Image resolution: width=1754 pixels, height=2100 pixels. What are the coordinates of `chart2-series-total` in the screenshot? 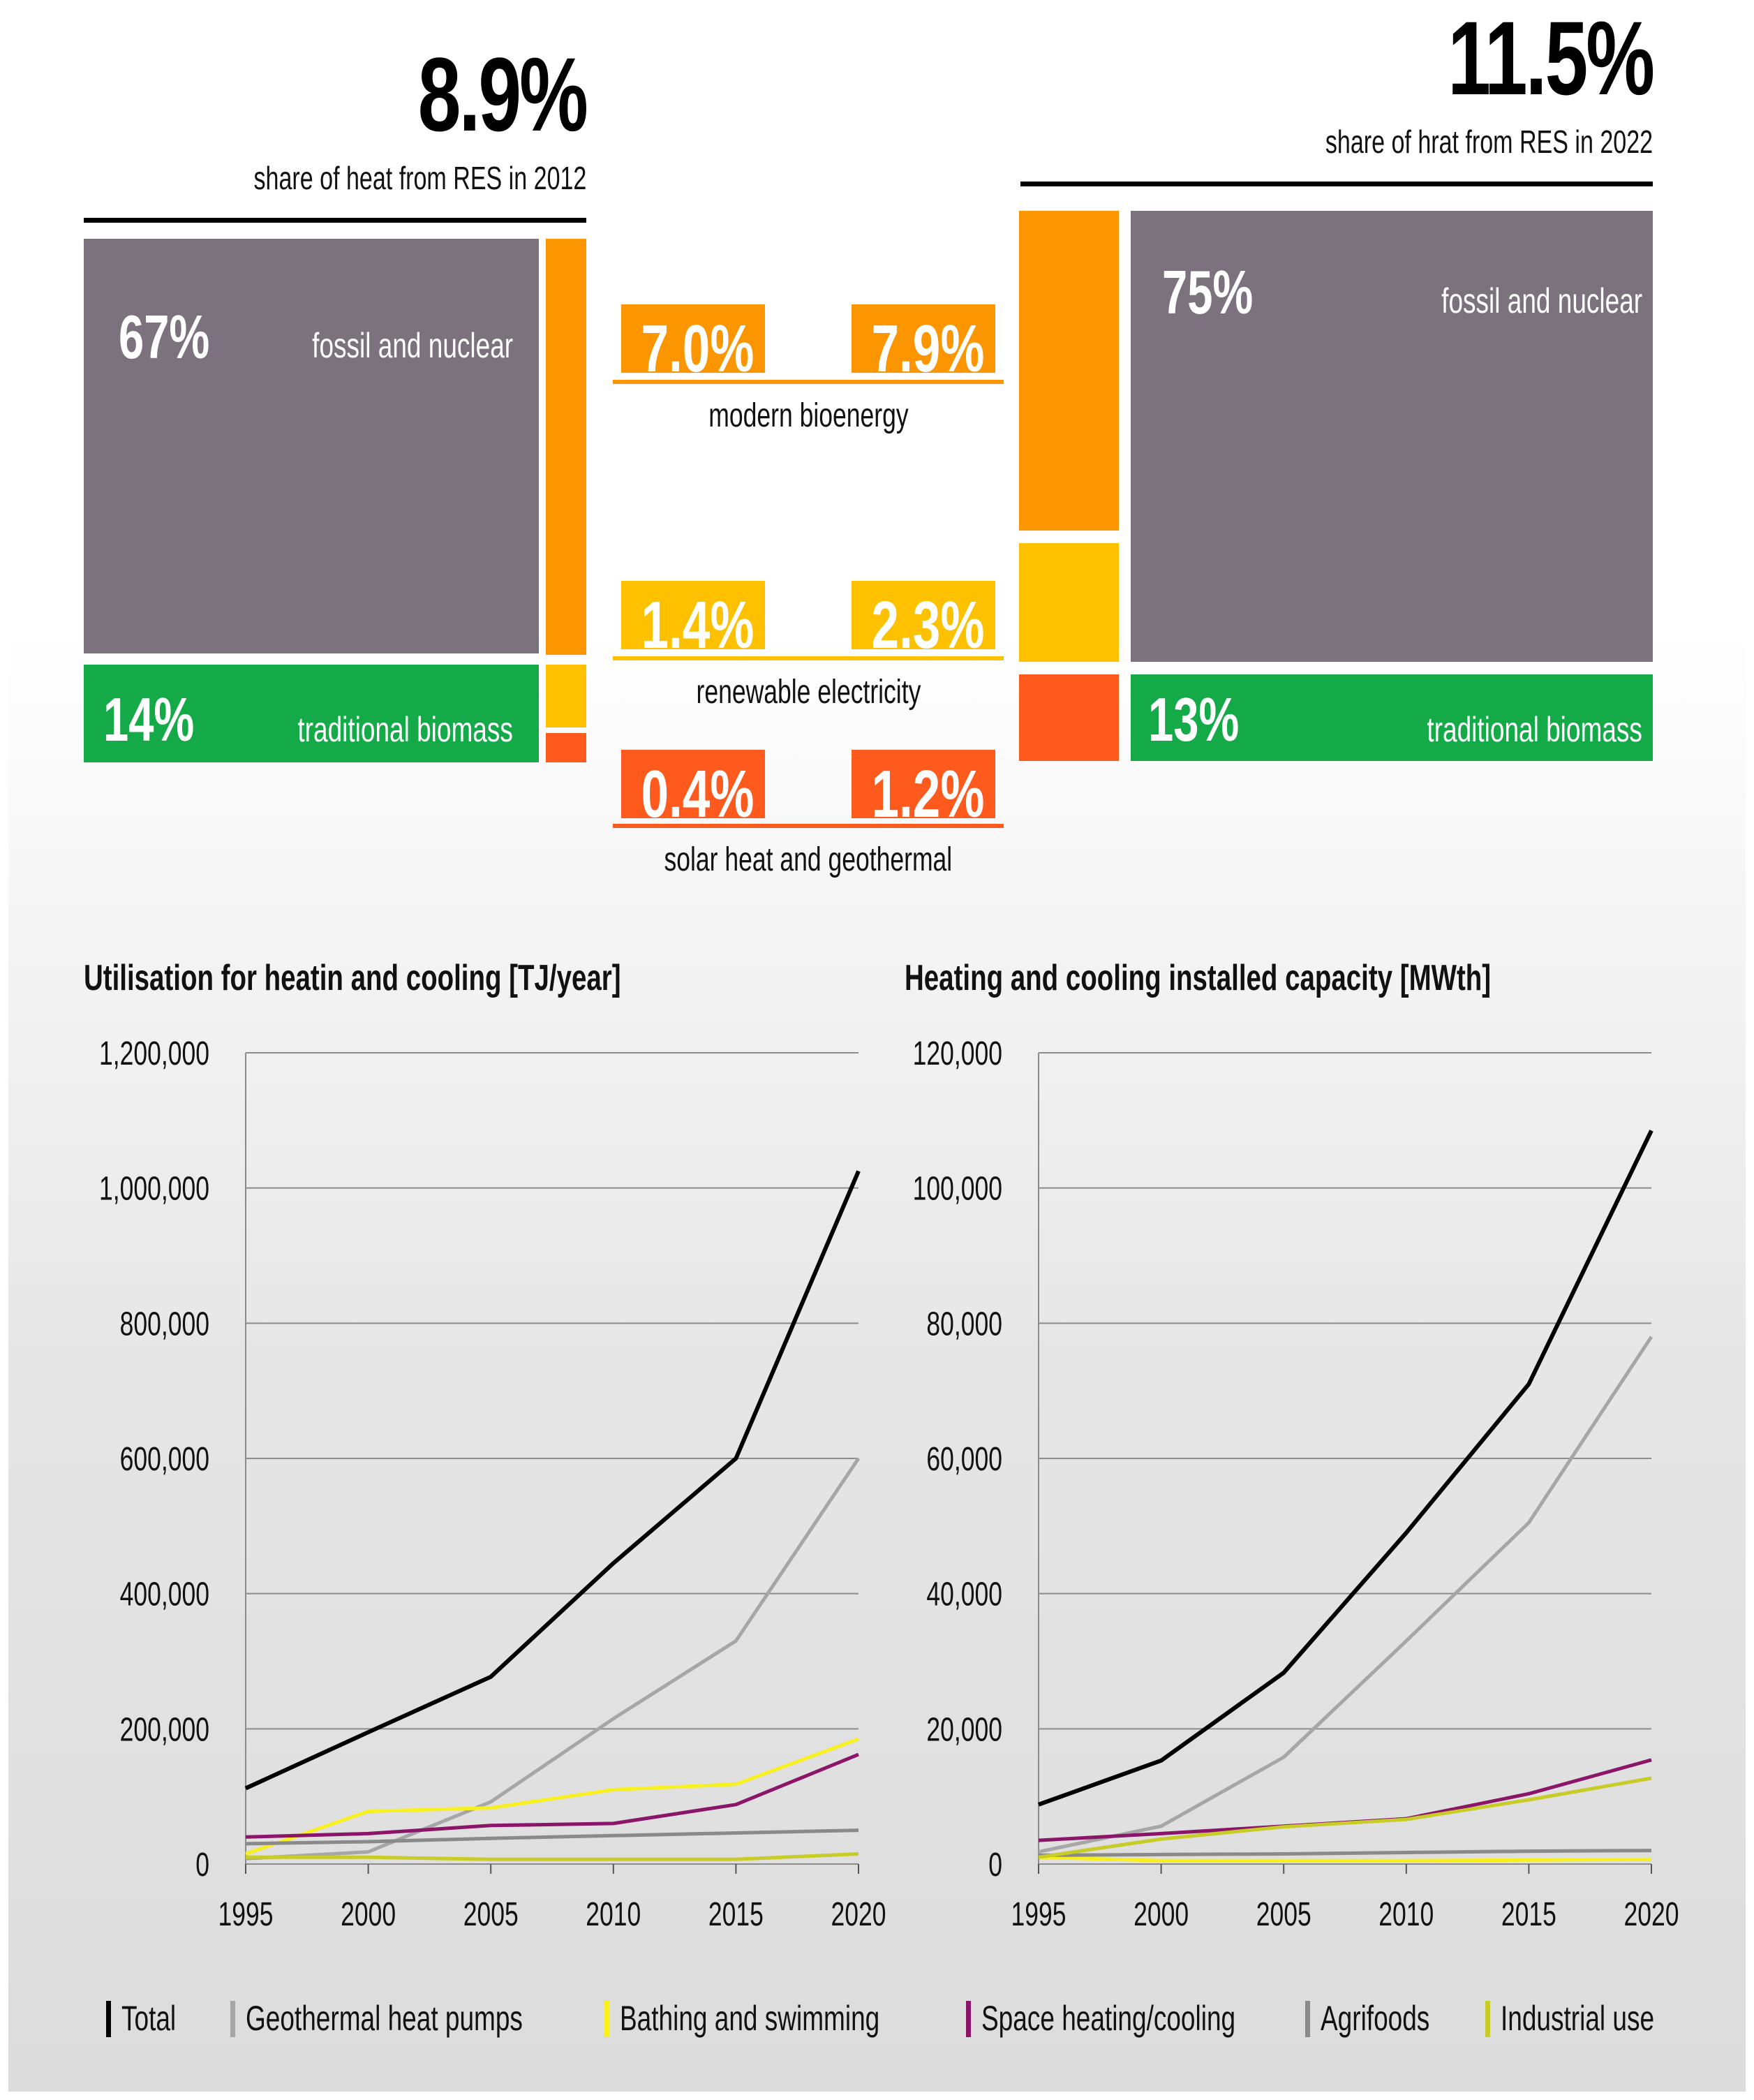 It's located at (1345, 1468).